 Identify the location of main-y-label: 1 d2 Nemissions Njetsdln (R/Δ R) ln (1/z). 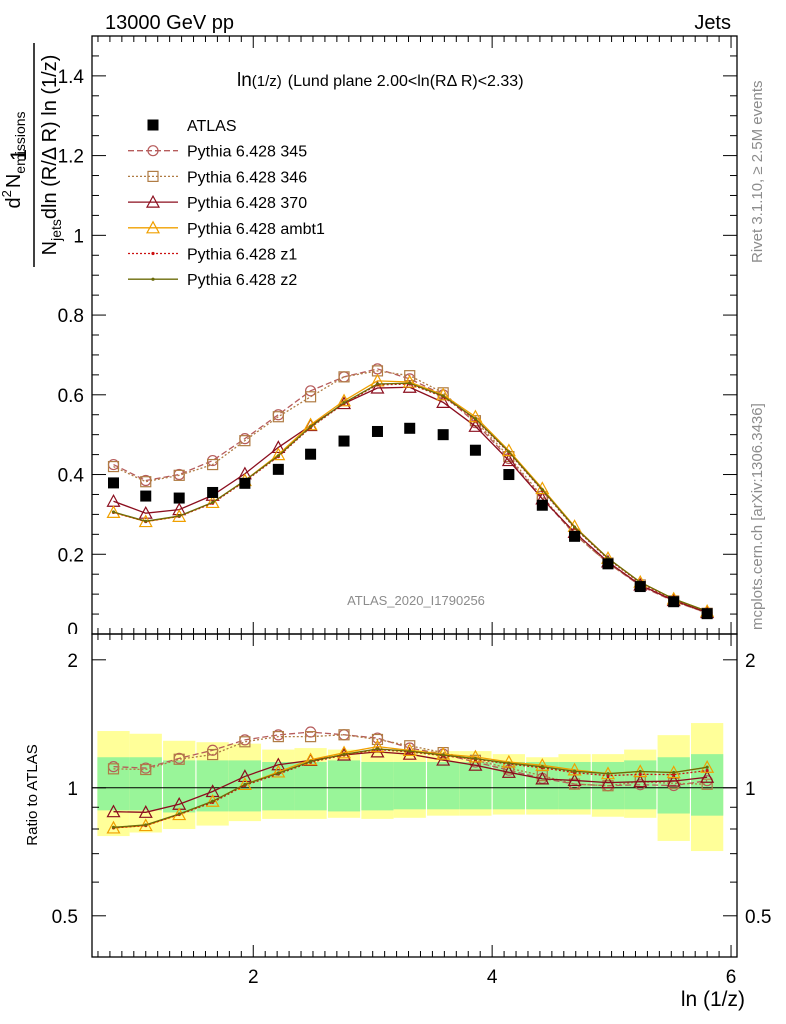
(32, 155).